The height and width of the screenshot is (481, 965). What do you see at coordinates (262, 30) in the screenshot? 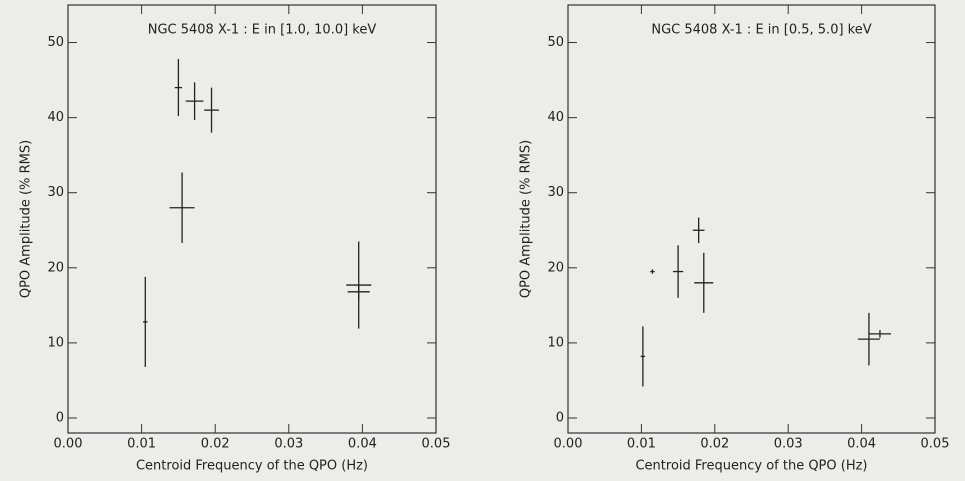
I see `panel-title: NGC 5408 X-1 : E in [1.0, 10.0] keV` at bounding box center [262, 30].